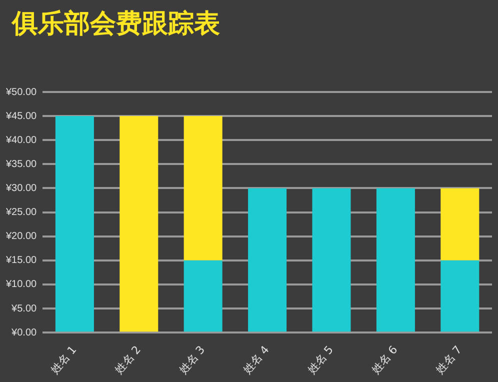 The height and width of the screenshot is (382, 498). What do you see at coordinates (320, 360) in the screenshot?
I see `x-tick-label: 姓名 5` at bounding box center [320, 360].